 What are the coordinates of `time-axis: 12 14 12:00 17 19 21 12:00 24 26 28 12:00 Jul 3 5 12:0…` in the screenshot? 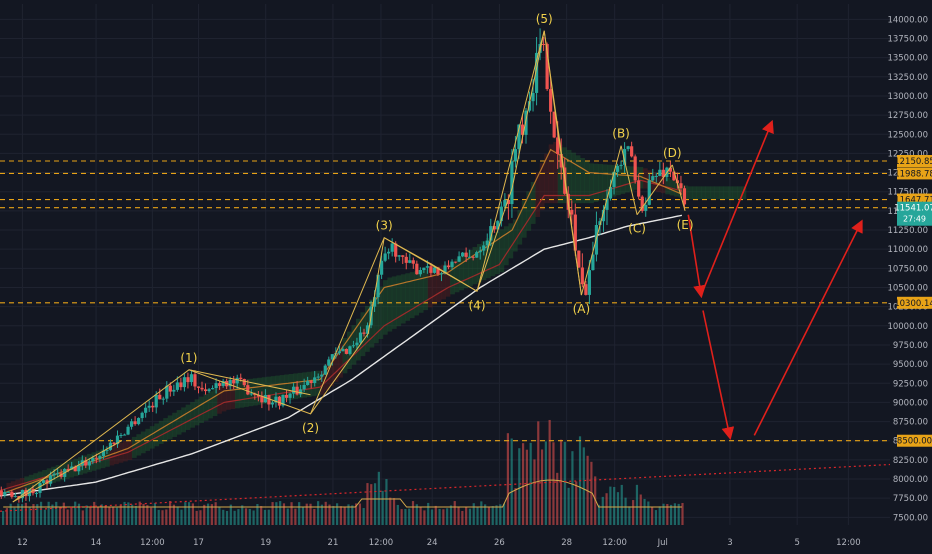 It's located at (466, 542).